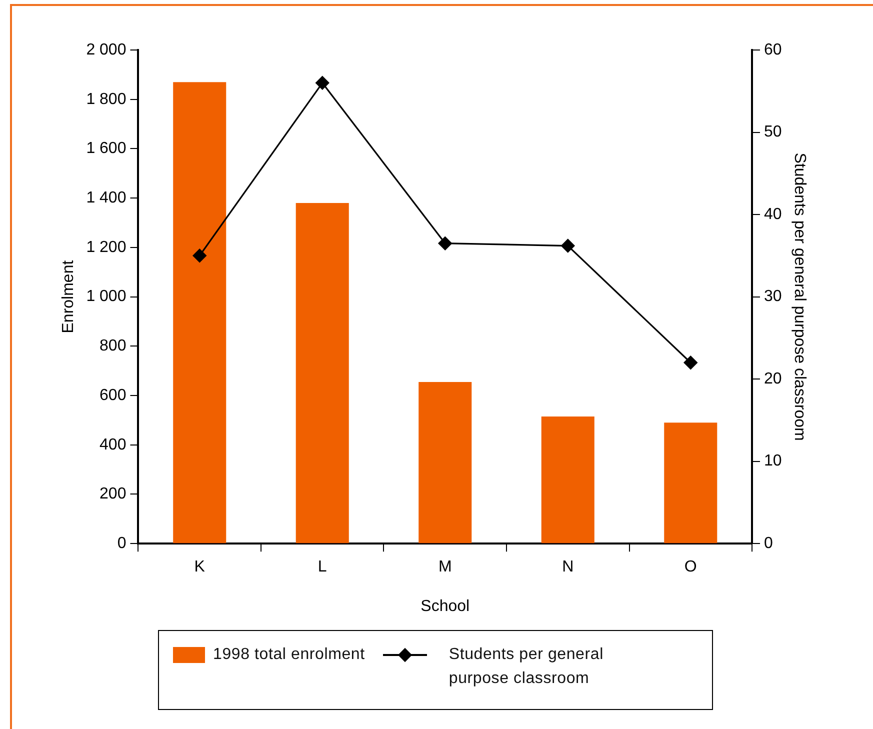 This screenshot has height=729, width=873. Describe the element at coordinates (322, 567) in the screenshot. I see `x-tick-label: L` at that location.